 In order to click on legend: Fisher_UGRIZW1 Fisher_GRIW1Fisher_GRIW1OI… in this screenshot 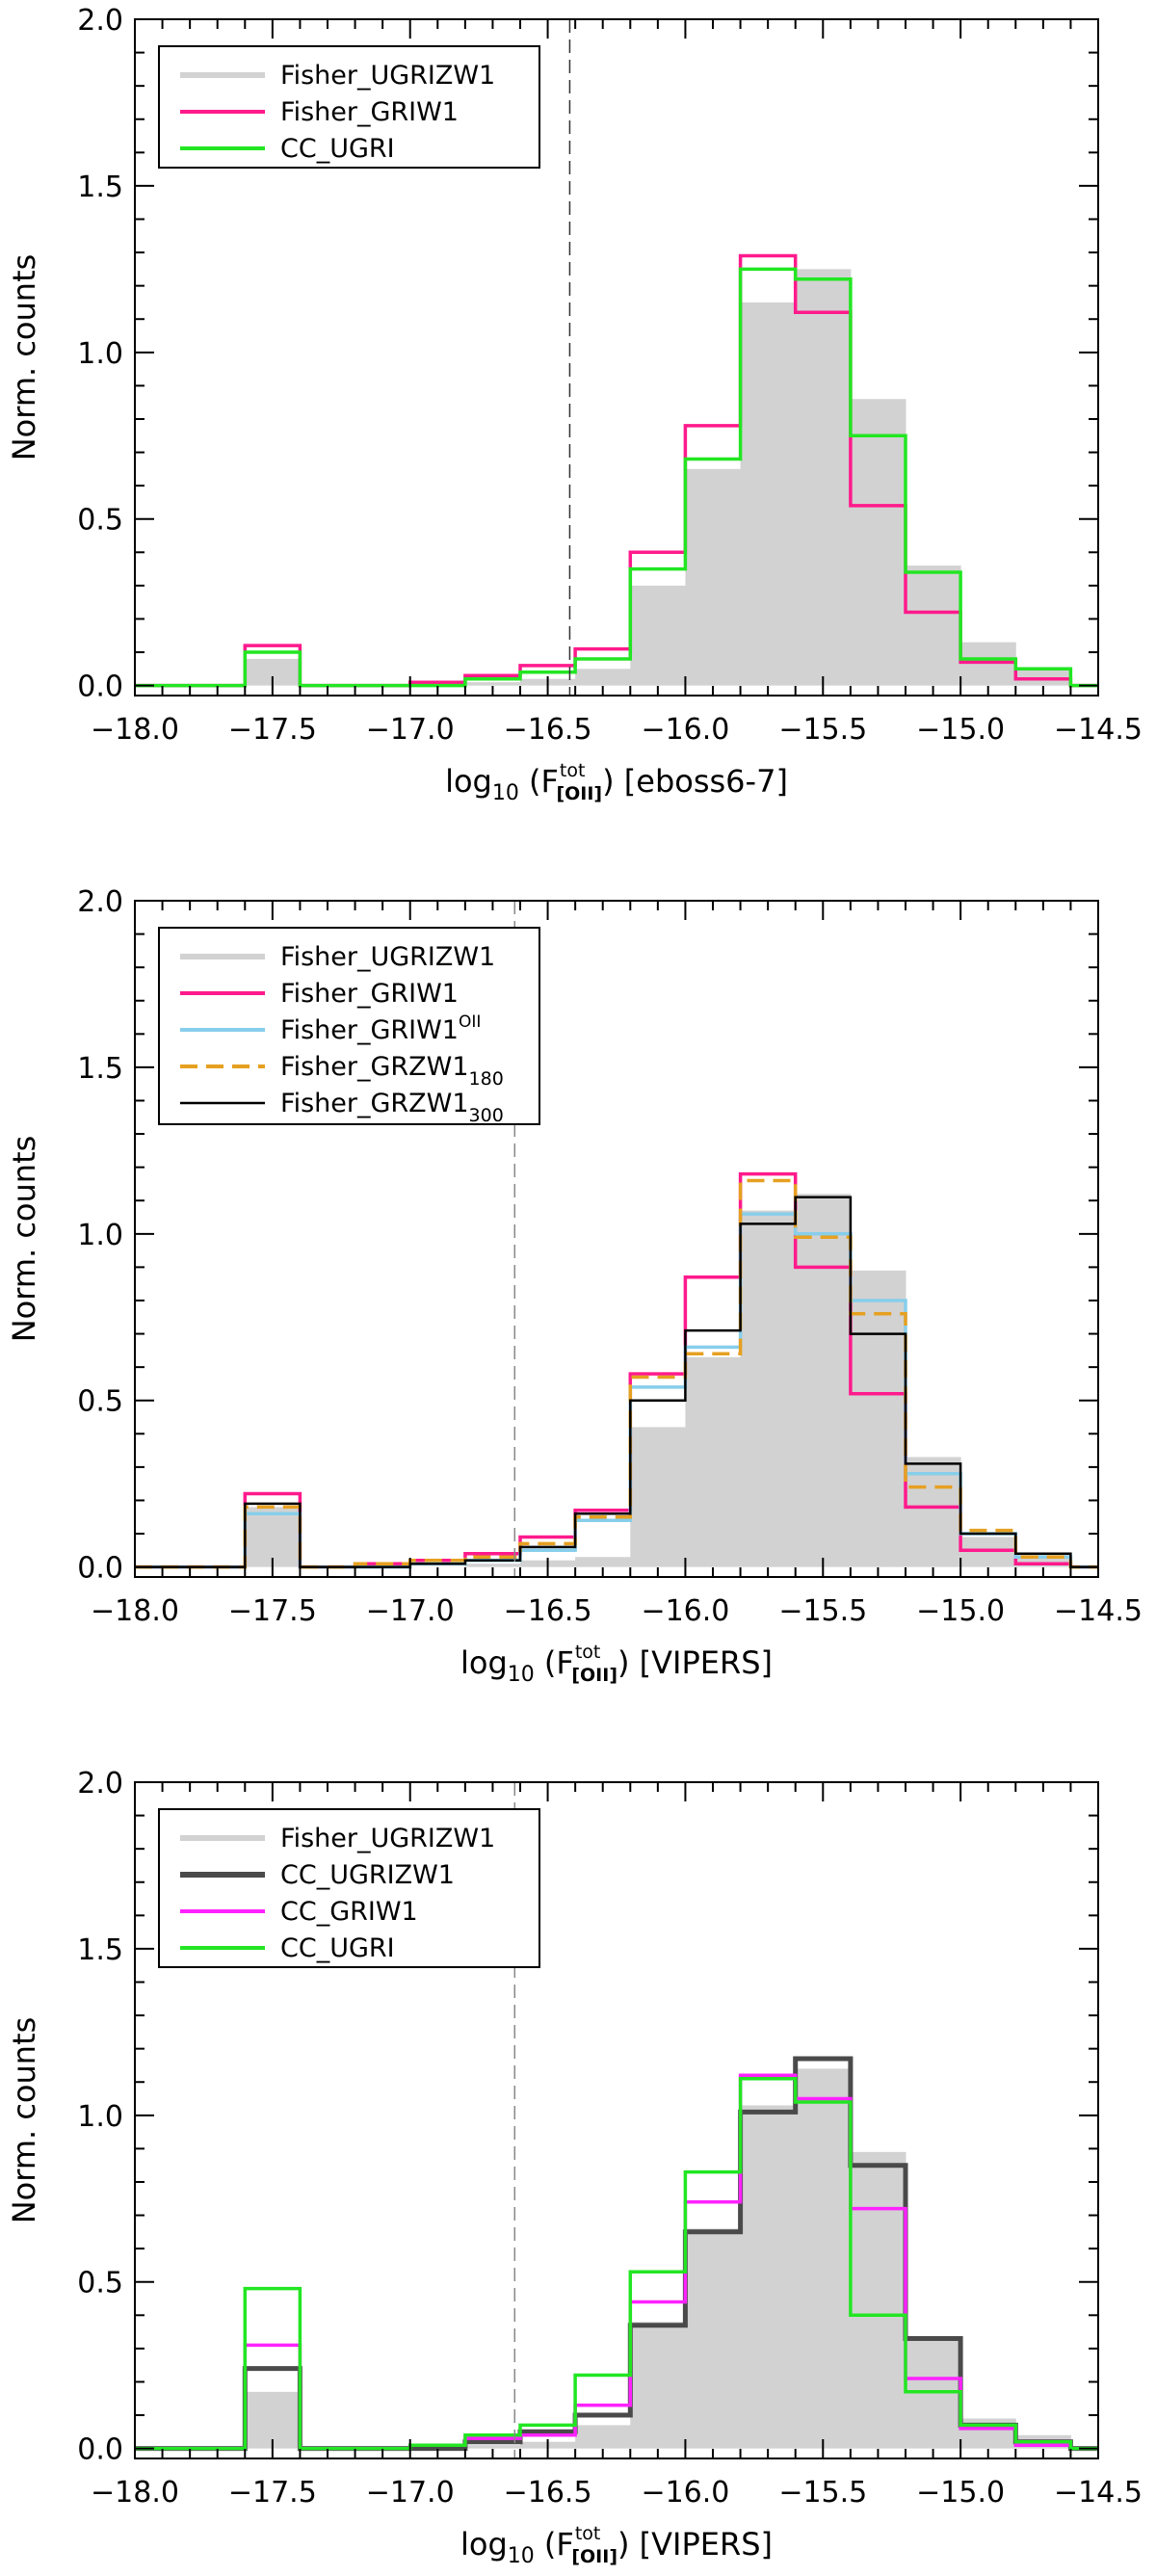, I will do `click(349, 1027)`.